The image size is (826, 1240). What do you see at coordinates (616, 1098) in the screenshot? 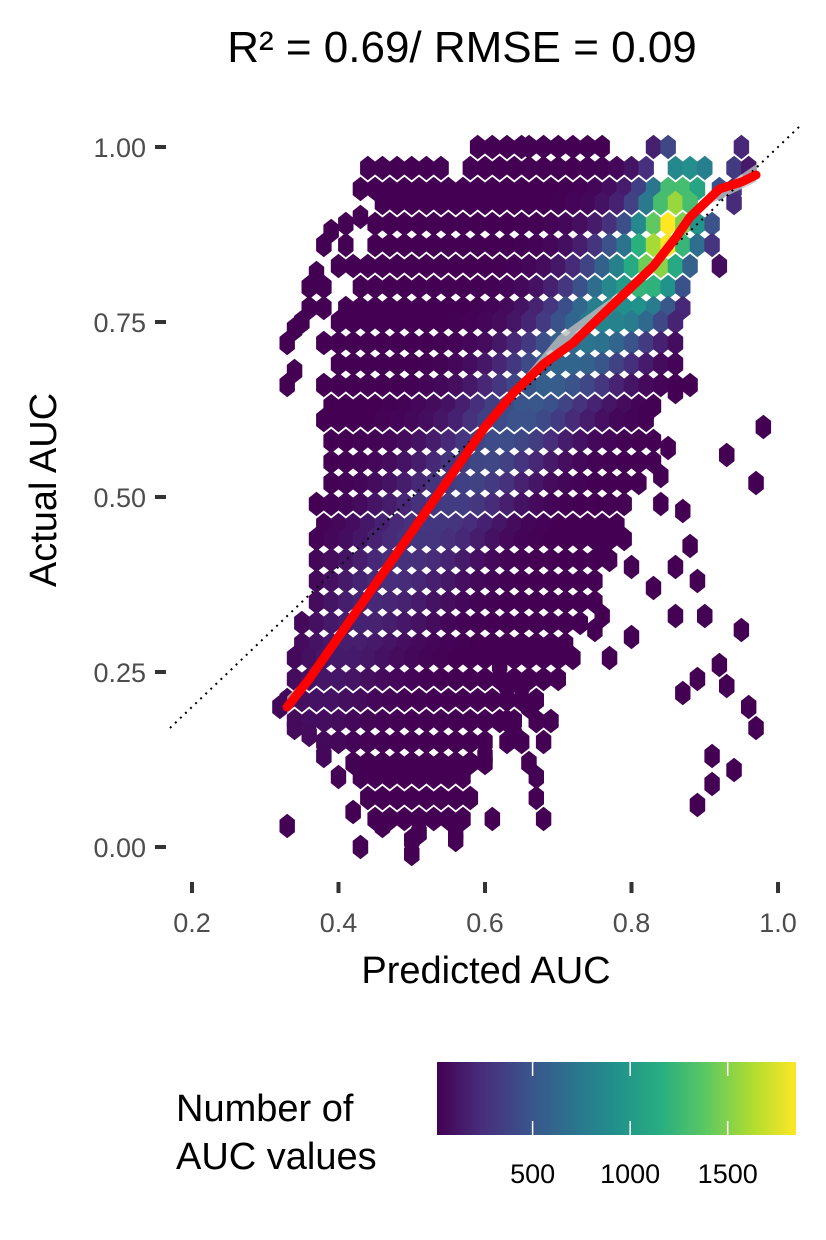
I see `colorbar` at bounding box center [616, 1098].